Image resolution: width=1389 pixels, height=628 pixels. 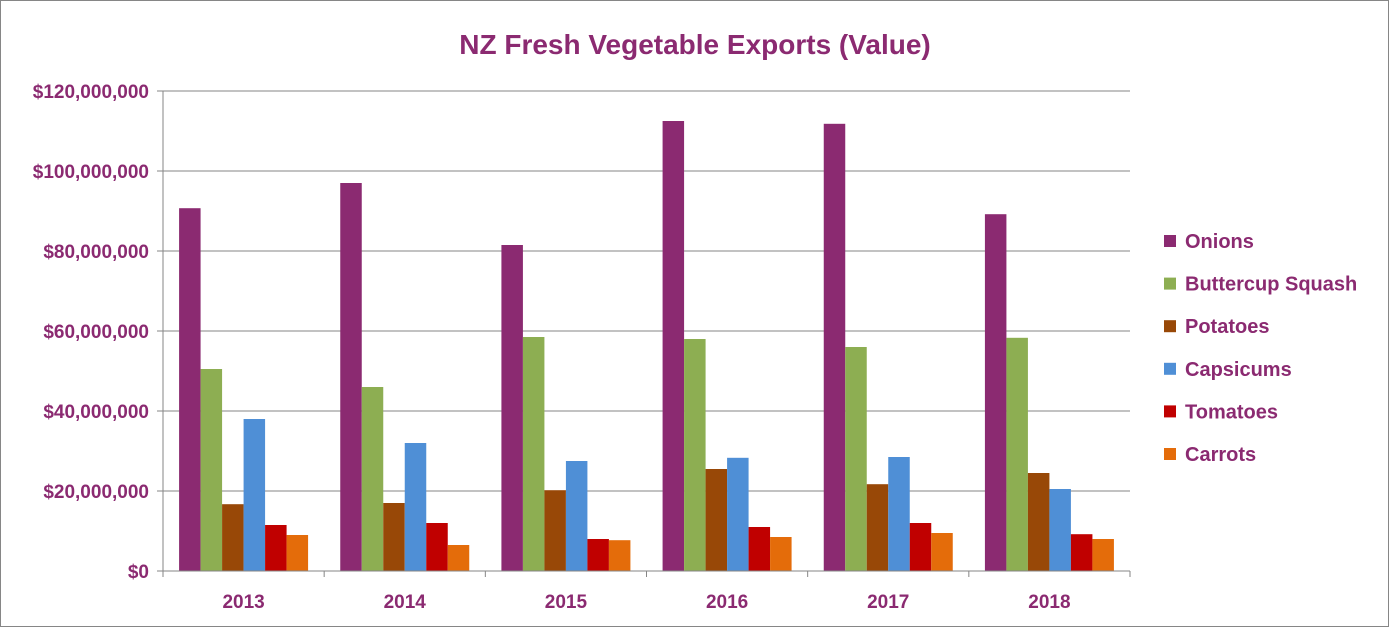 I want to click on bar-buttercup-squash-2016, so click(x=695, y=455).